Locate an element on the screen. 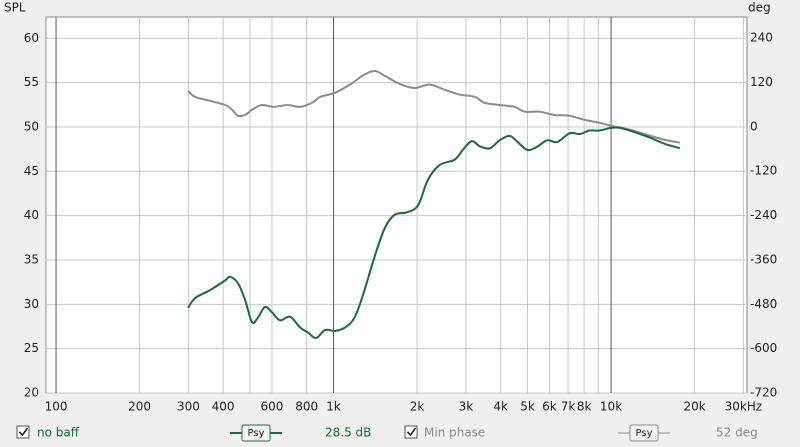 The image size is (800, 447). offset-value: 52 deg is located at coordinates (737, 433).